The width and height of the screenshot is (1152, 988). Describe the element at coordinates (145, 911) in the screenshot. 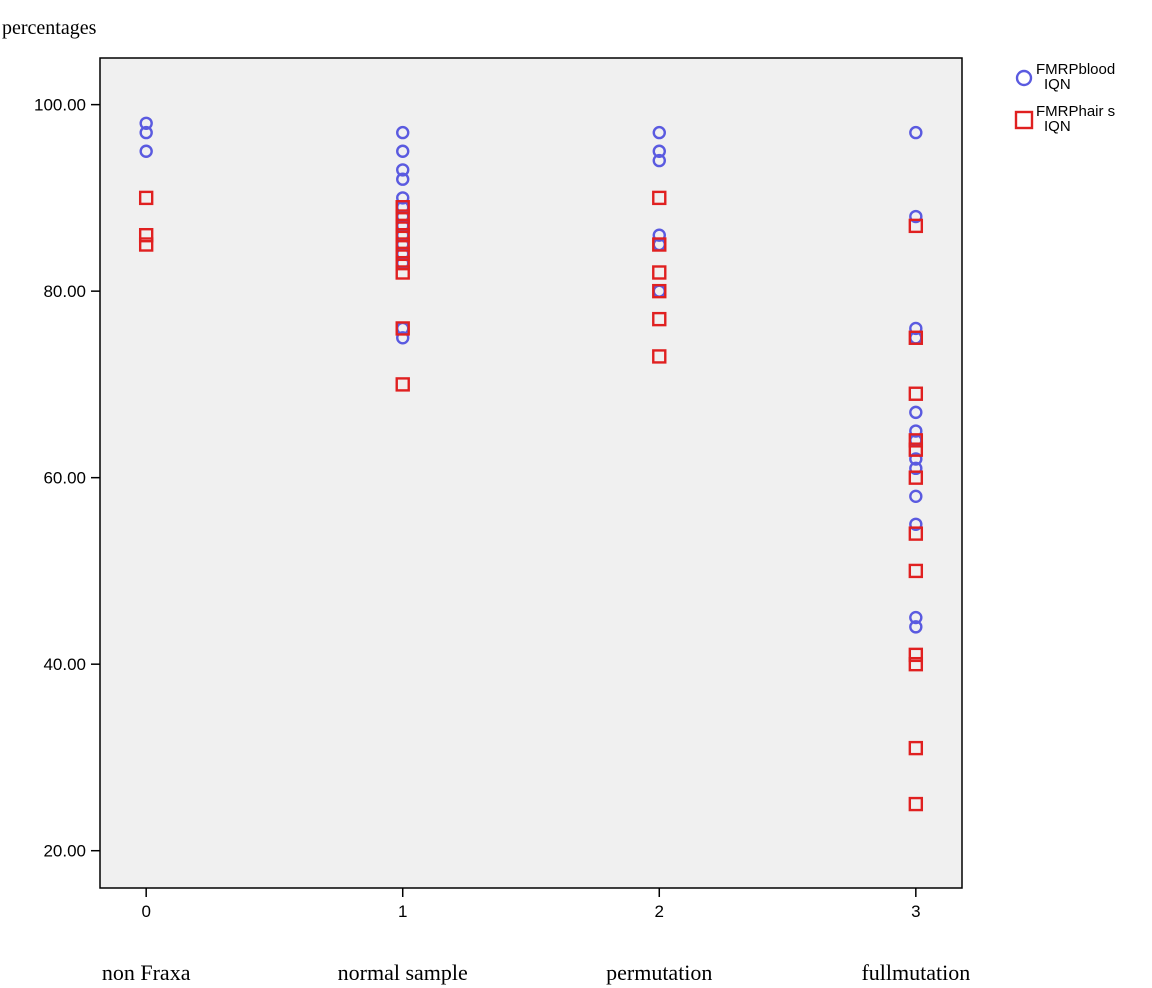

I see `x-tick-label: 0` at that location.